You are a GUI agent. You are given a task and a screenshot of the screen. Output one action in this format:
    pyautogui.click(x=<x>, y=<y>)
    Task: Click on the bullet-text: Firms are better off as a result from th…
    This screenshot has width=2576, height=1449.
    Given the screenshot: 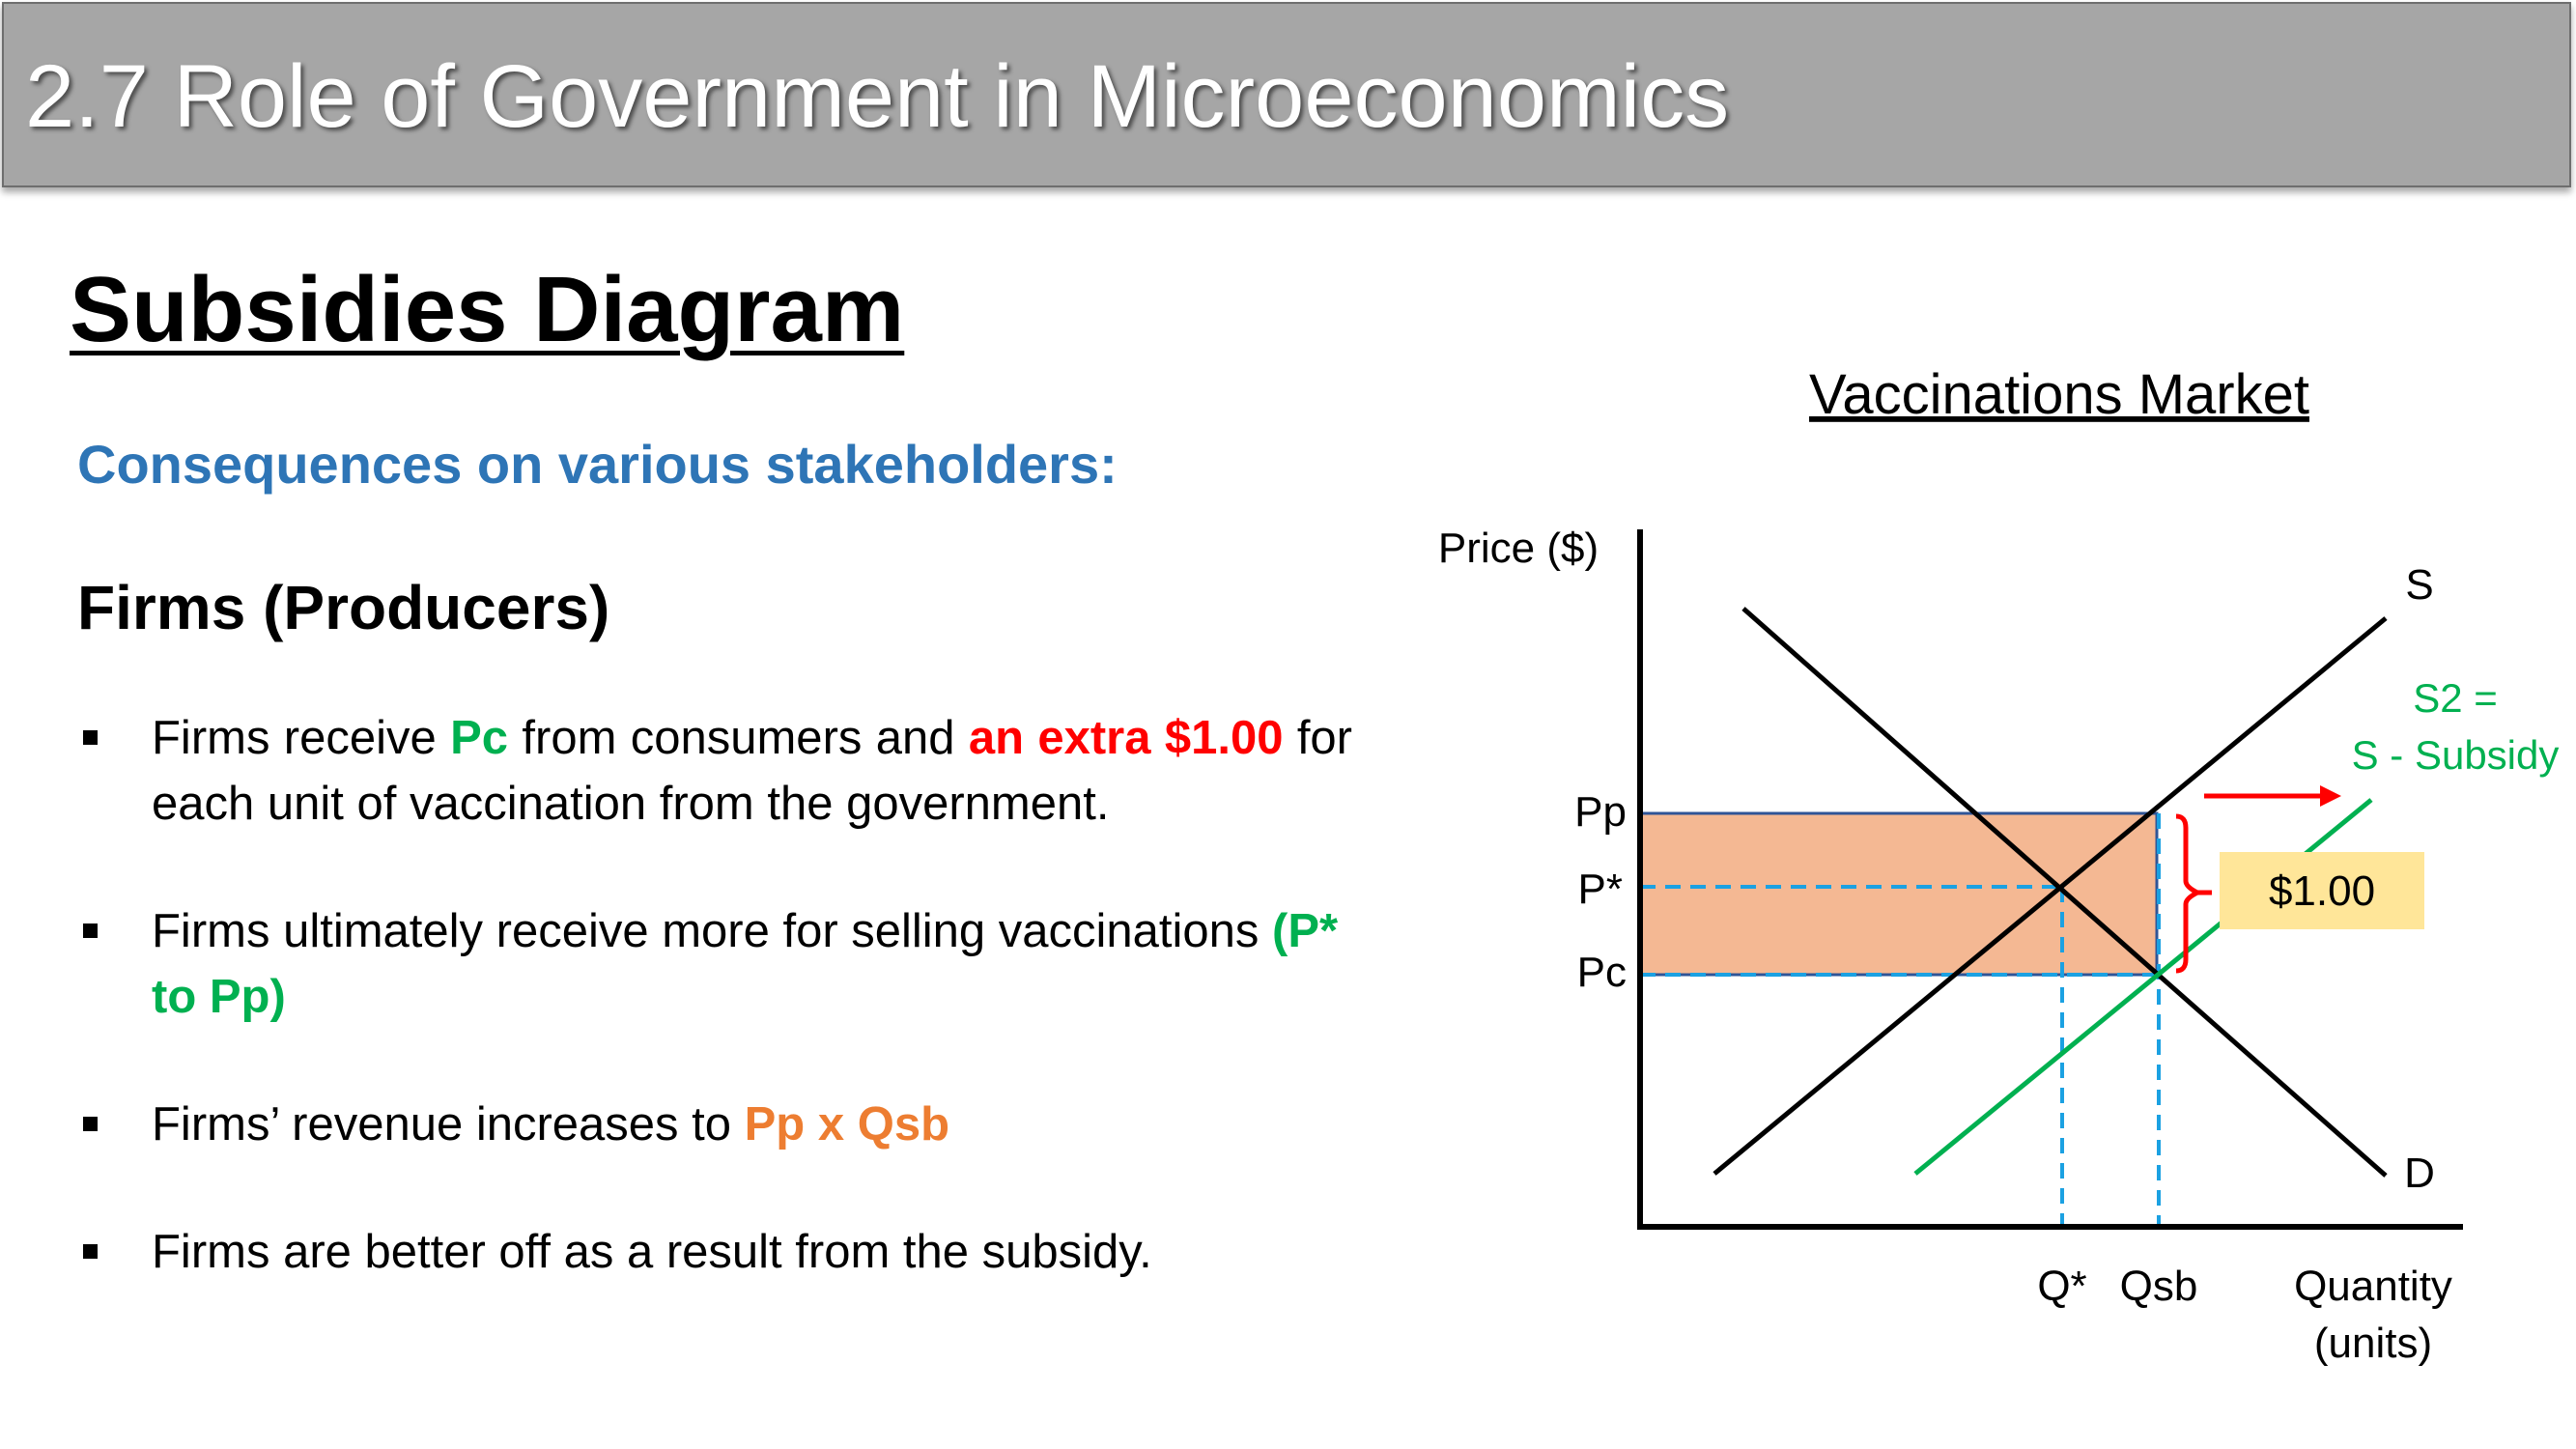 What is the action you would take?
    pyautogui.click(x=652, y=1252)
    